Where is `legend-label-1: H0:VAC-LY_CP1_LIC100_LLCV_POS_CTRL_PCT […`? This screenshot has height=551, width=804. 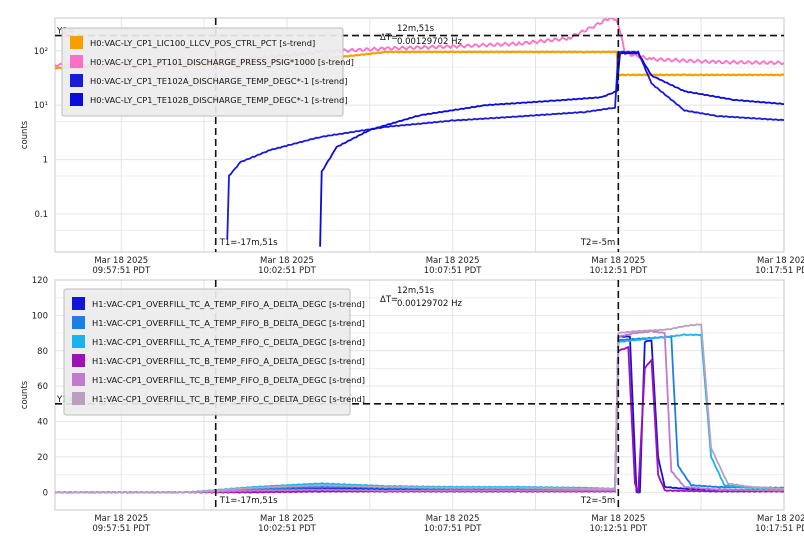
legend-label-1: H0:VAC-LY_CP1_LIC100_LLCV_POS_CTRL_PCT [… is located at coordinates (202, 43).